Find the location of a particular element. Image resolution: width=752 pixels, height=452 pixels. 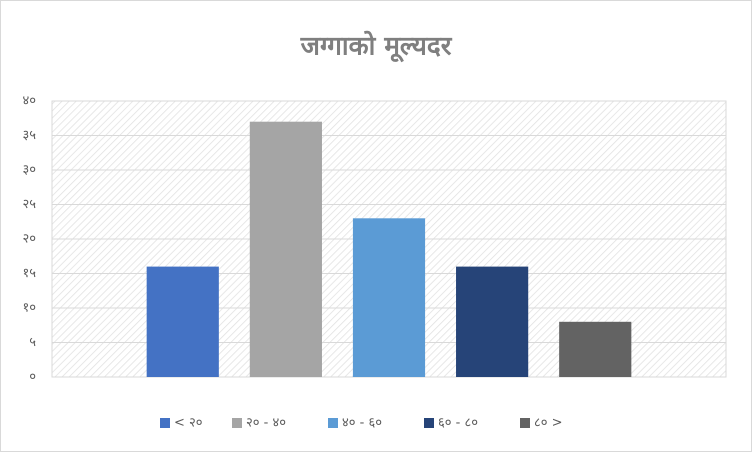

y-tick-label: ३५ is located at coordinates (29, 135).